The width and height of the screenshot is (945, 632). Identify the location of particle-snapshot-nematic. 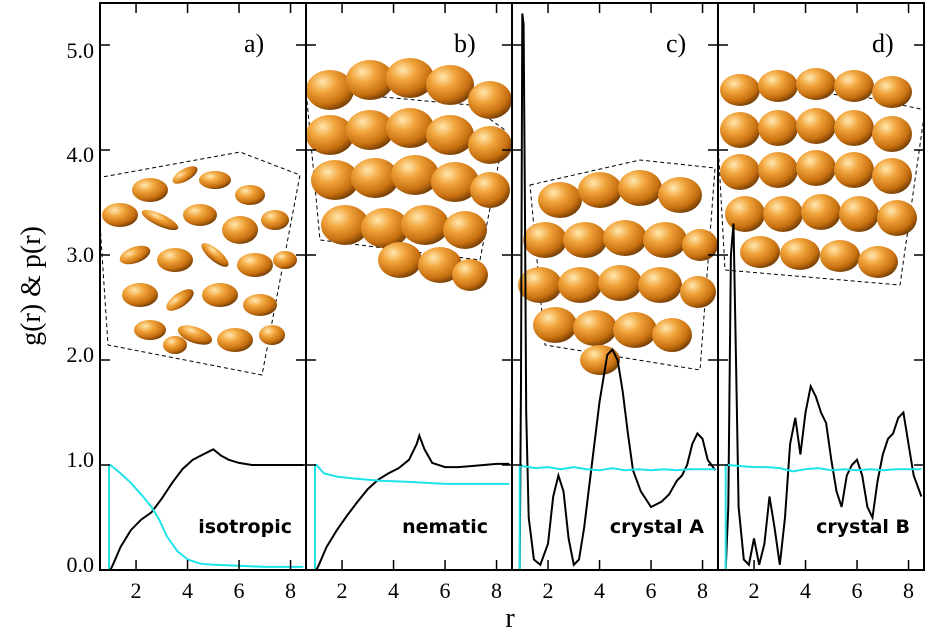
(409, 174).